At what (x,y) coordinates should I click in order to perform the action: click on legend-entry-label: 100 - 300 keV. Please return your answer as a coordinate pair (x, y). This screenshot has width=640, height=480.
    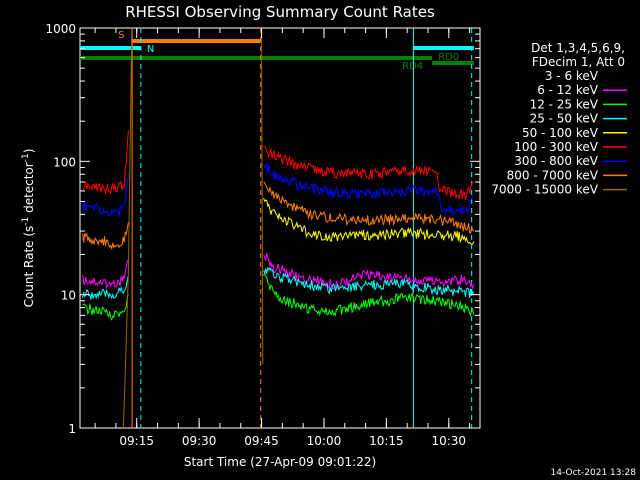
    Looking at the image, I should click on (556, 147).